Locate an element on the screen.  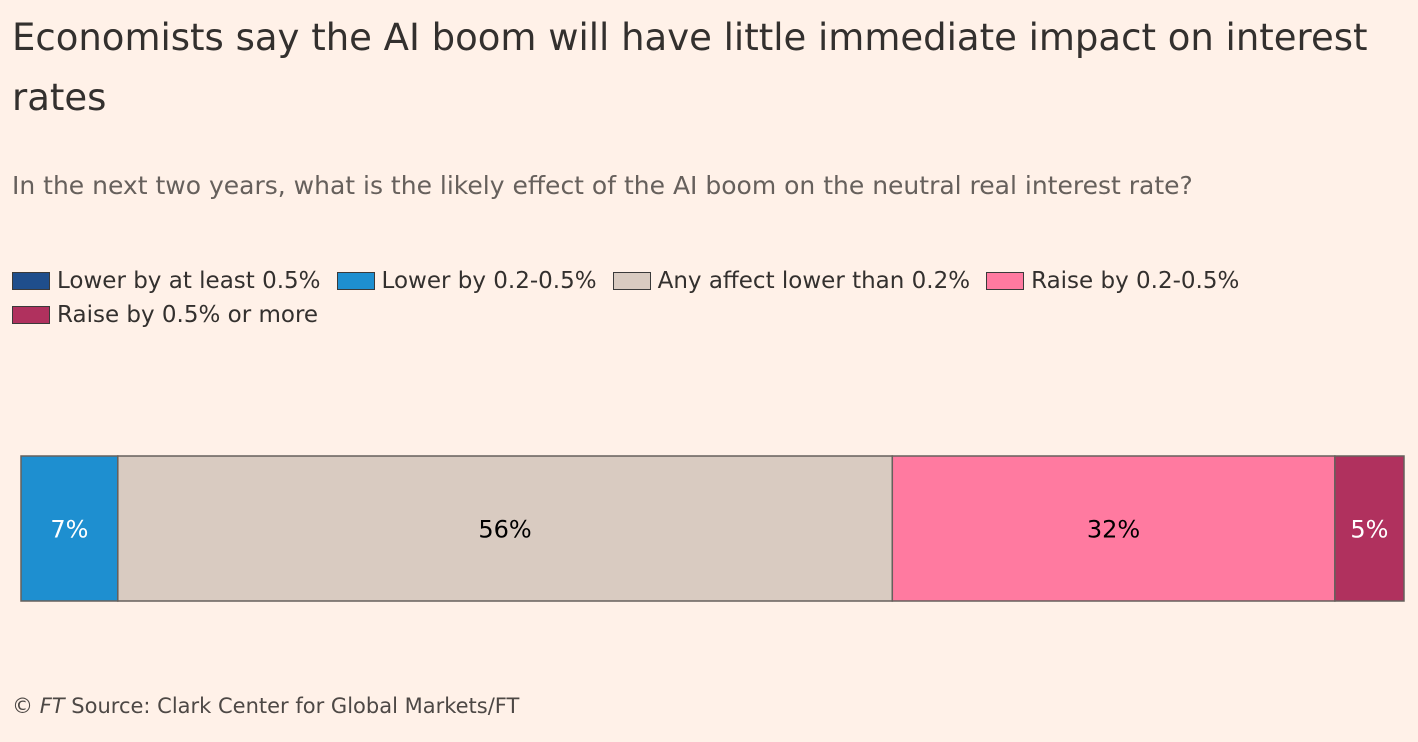
legend-item: Lower by 0.2-0.5% is located at coordinates (466, 281).